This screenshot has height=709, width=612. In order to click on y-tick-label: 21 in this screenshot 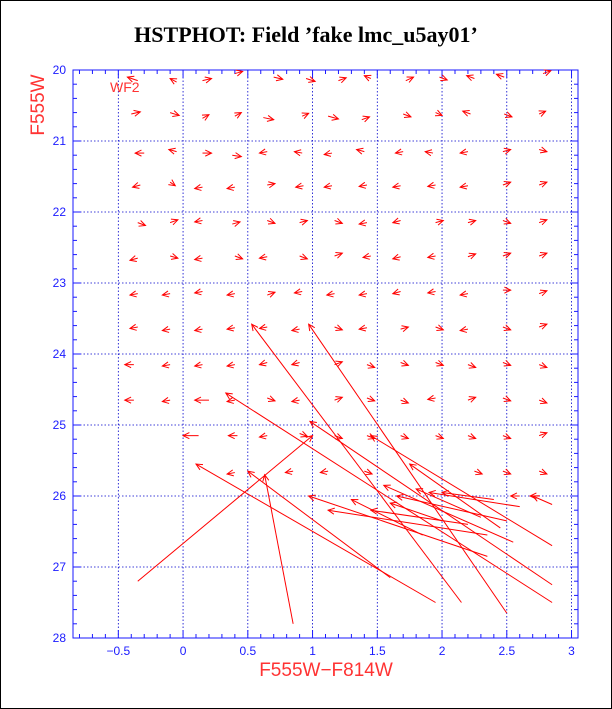, I will do `click(60, 141)`.